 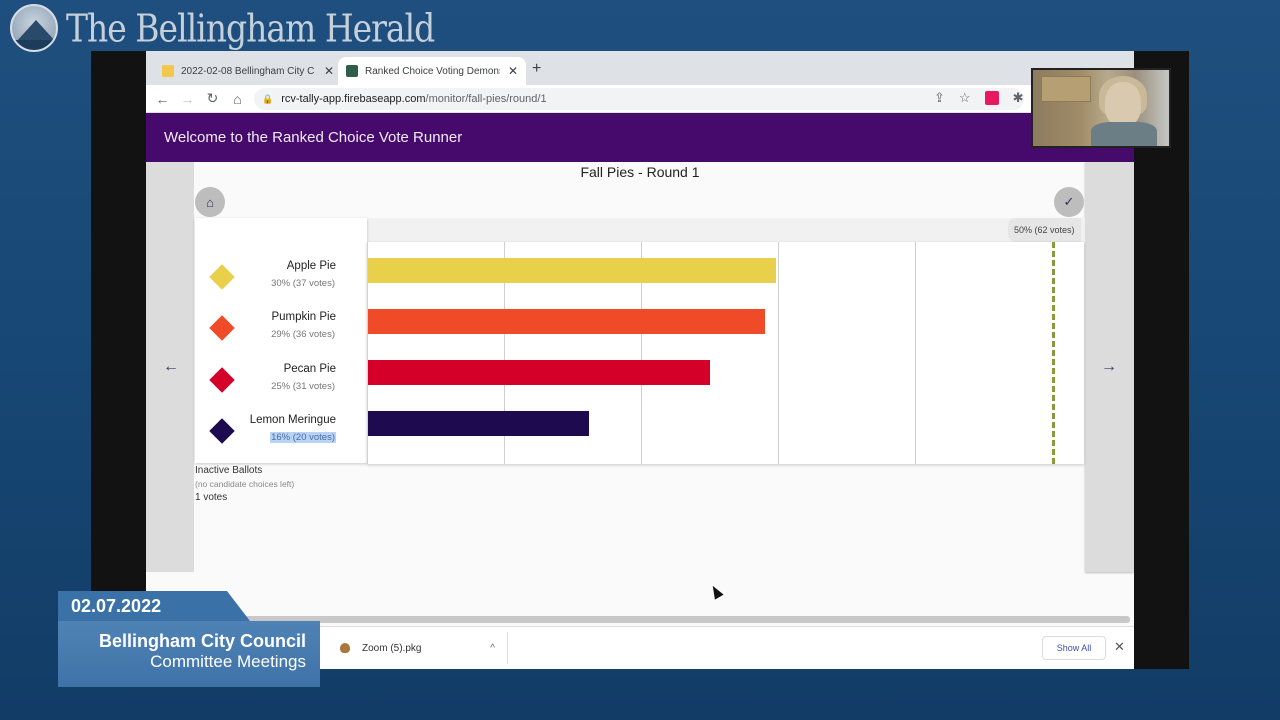 I want to click on close-download-bar-icon: ✕, so click(x=1119, y=646).